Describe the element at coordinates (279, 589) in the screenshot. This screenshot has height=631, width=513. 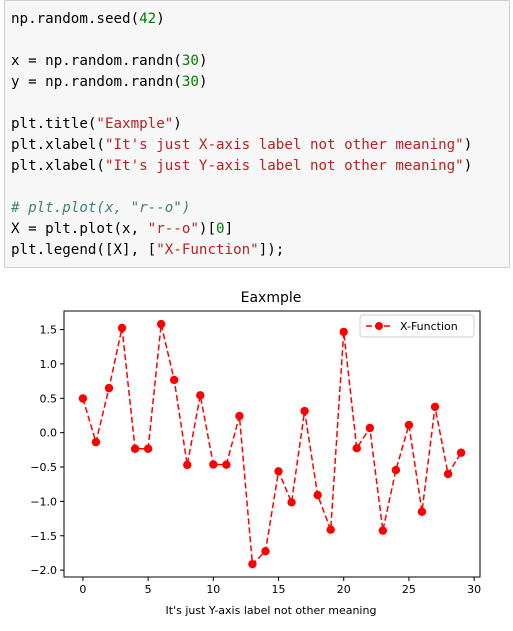
I see `x-tick-label: 15` at that location.